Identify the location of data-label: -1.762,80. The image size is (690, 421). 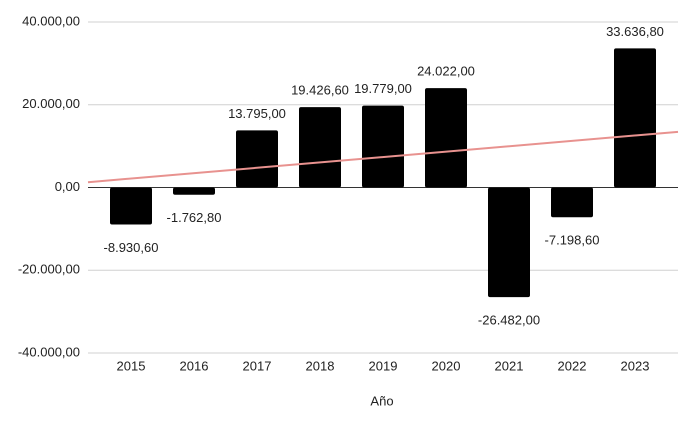
(194, 217).